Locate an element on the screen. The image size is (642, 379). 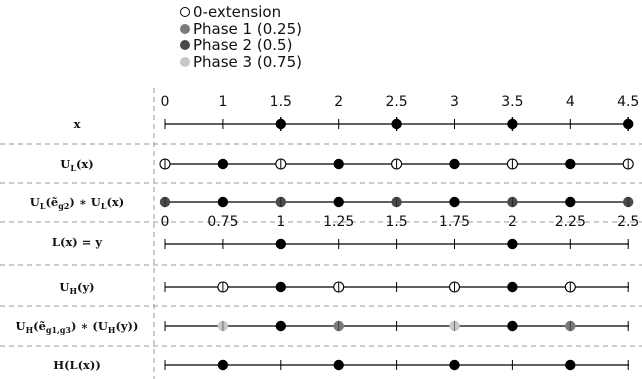
label-text: x is located at coordinates (77, 124).